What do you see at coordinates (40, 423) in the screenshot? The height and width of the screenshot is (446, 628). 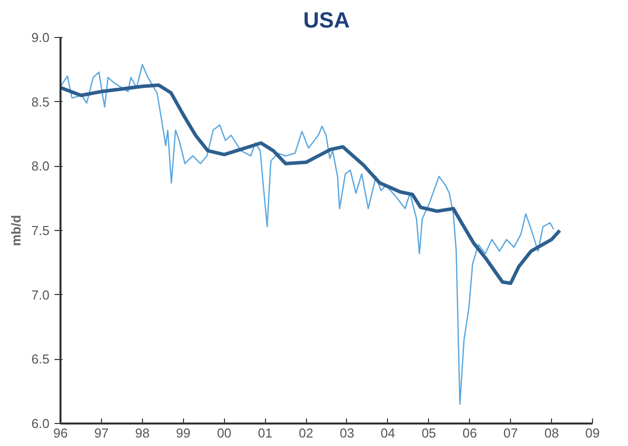 I see `y-tick-label: 6.0` at bounding box center [40, 423].